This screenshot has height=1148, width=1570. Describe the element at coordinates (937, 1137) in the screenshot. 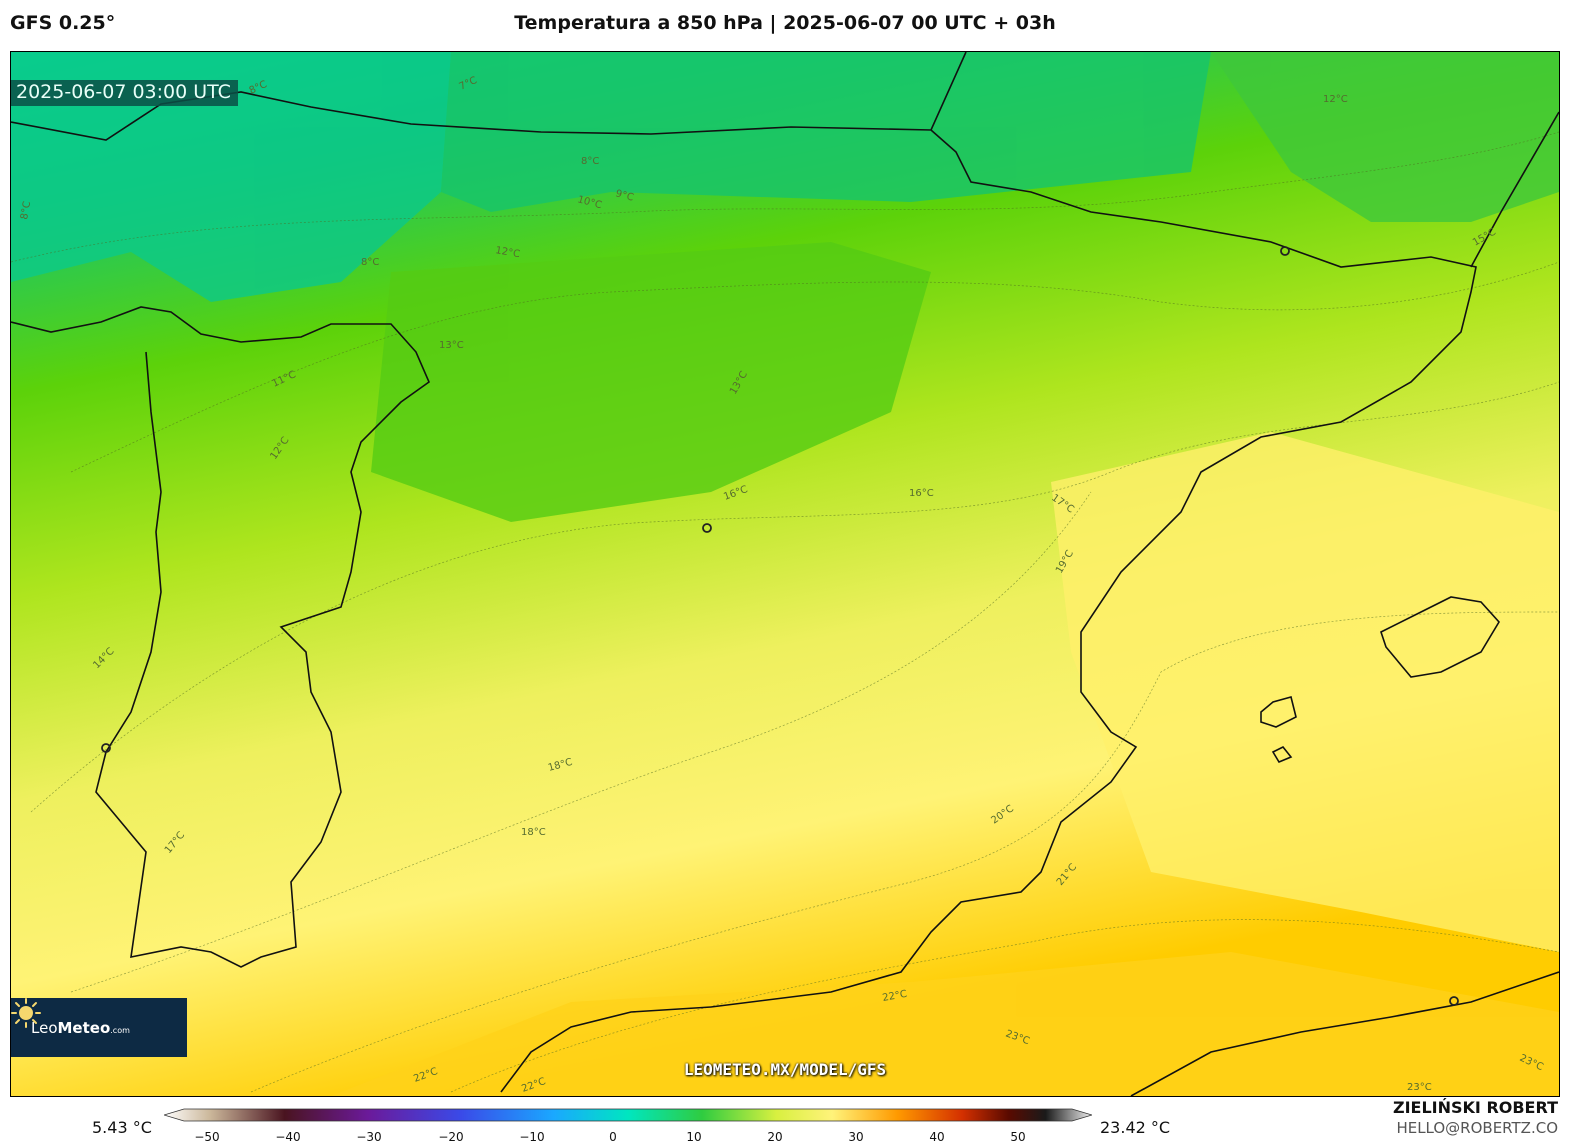

I see `colorbar-tick: 40` at that location.